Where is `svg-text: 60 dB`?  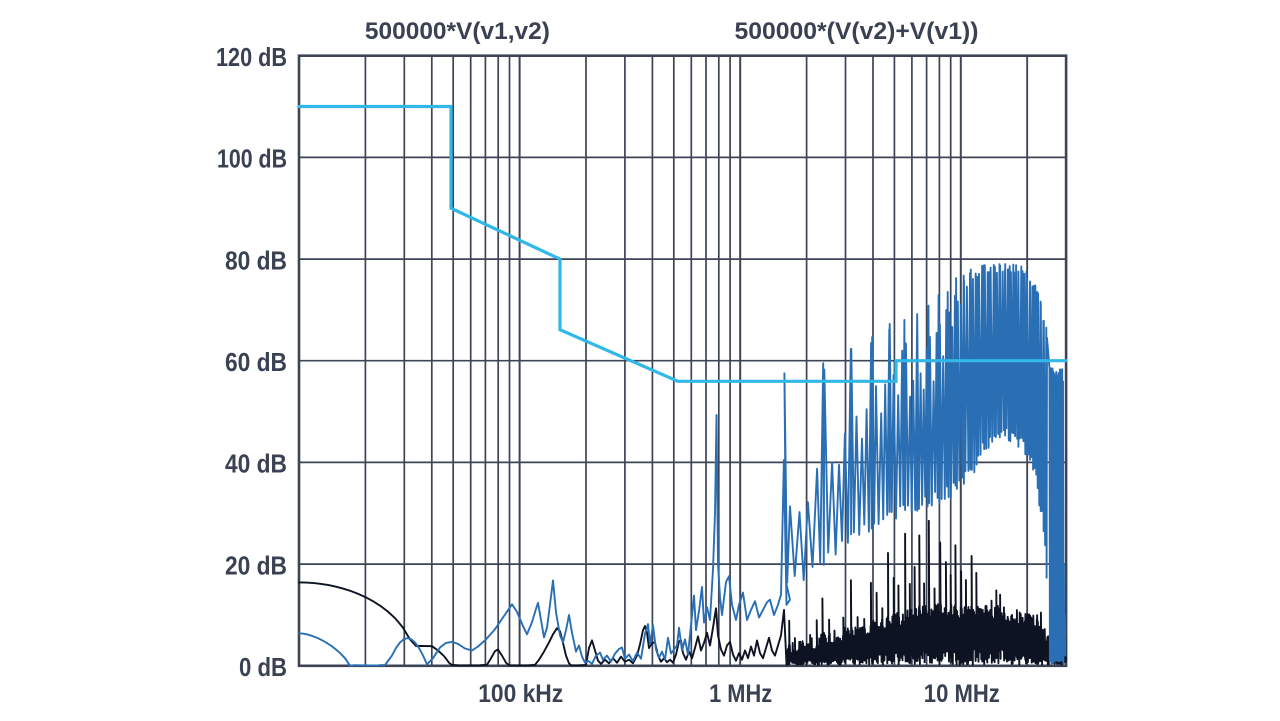 svg-text: 60 dB is located at coordinates (256, 362).